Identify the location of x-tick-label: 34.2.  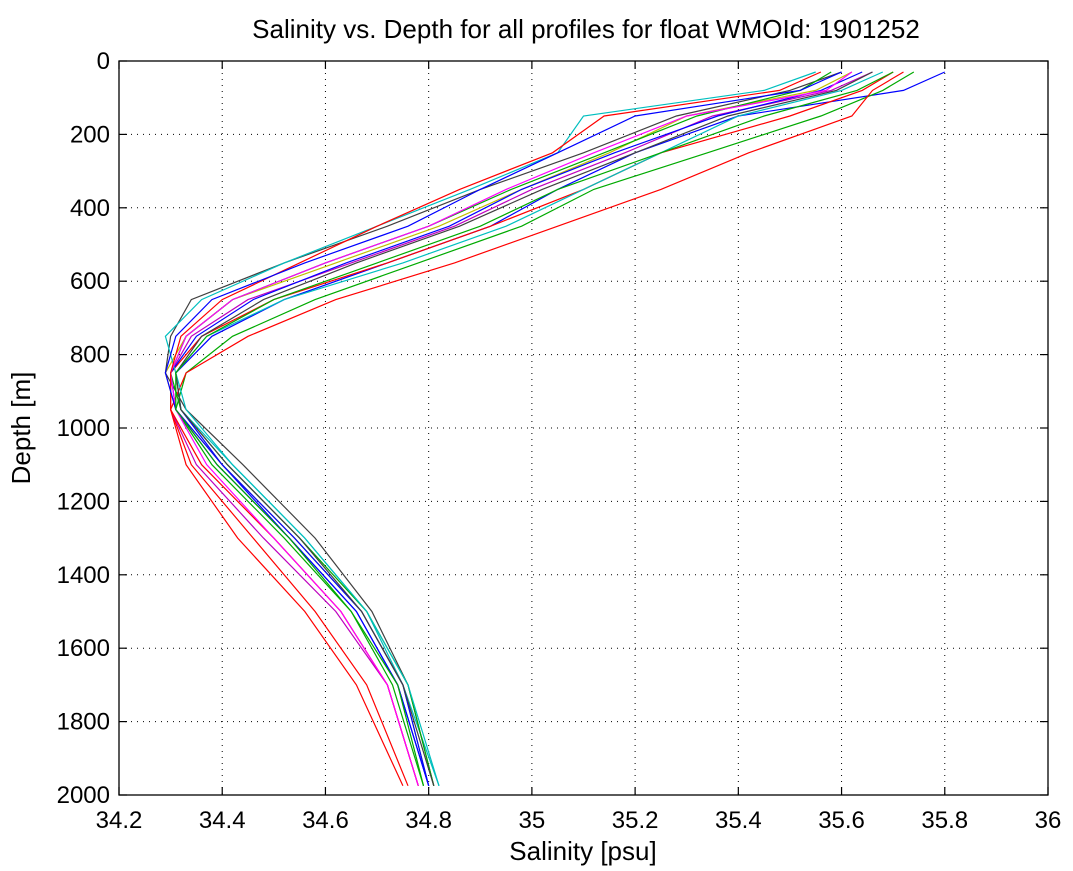
(119, 820).